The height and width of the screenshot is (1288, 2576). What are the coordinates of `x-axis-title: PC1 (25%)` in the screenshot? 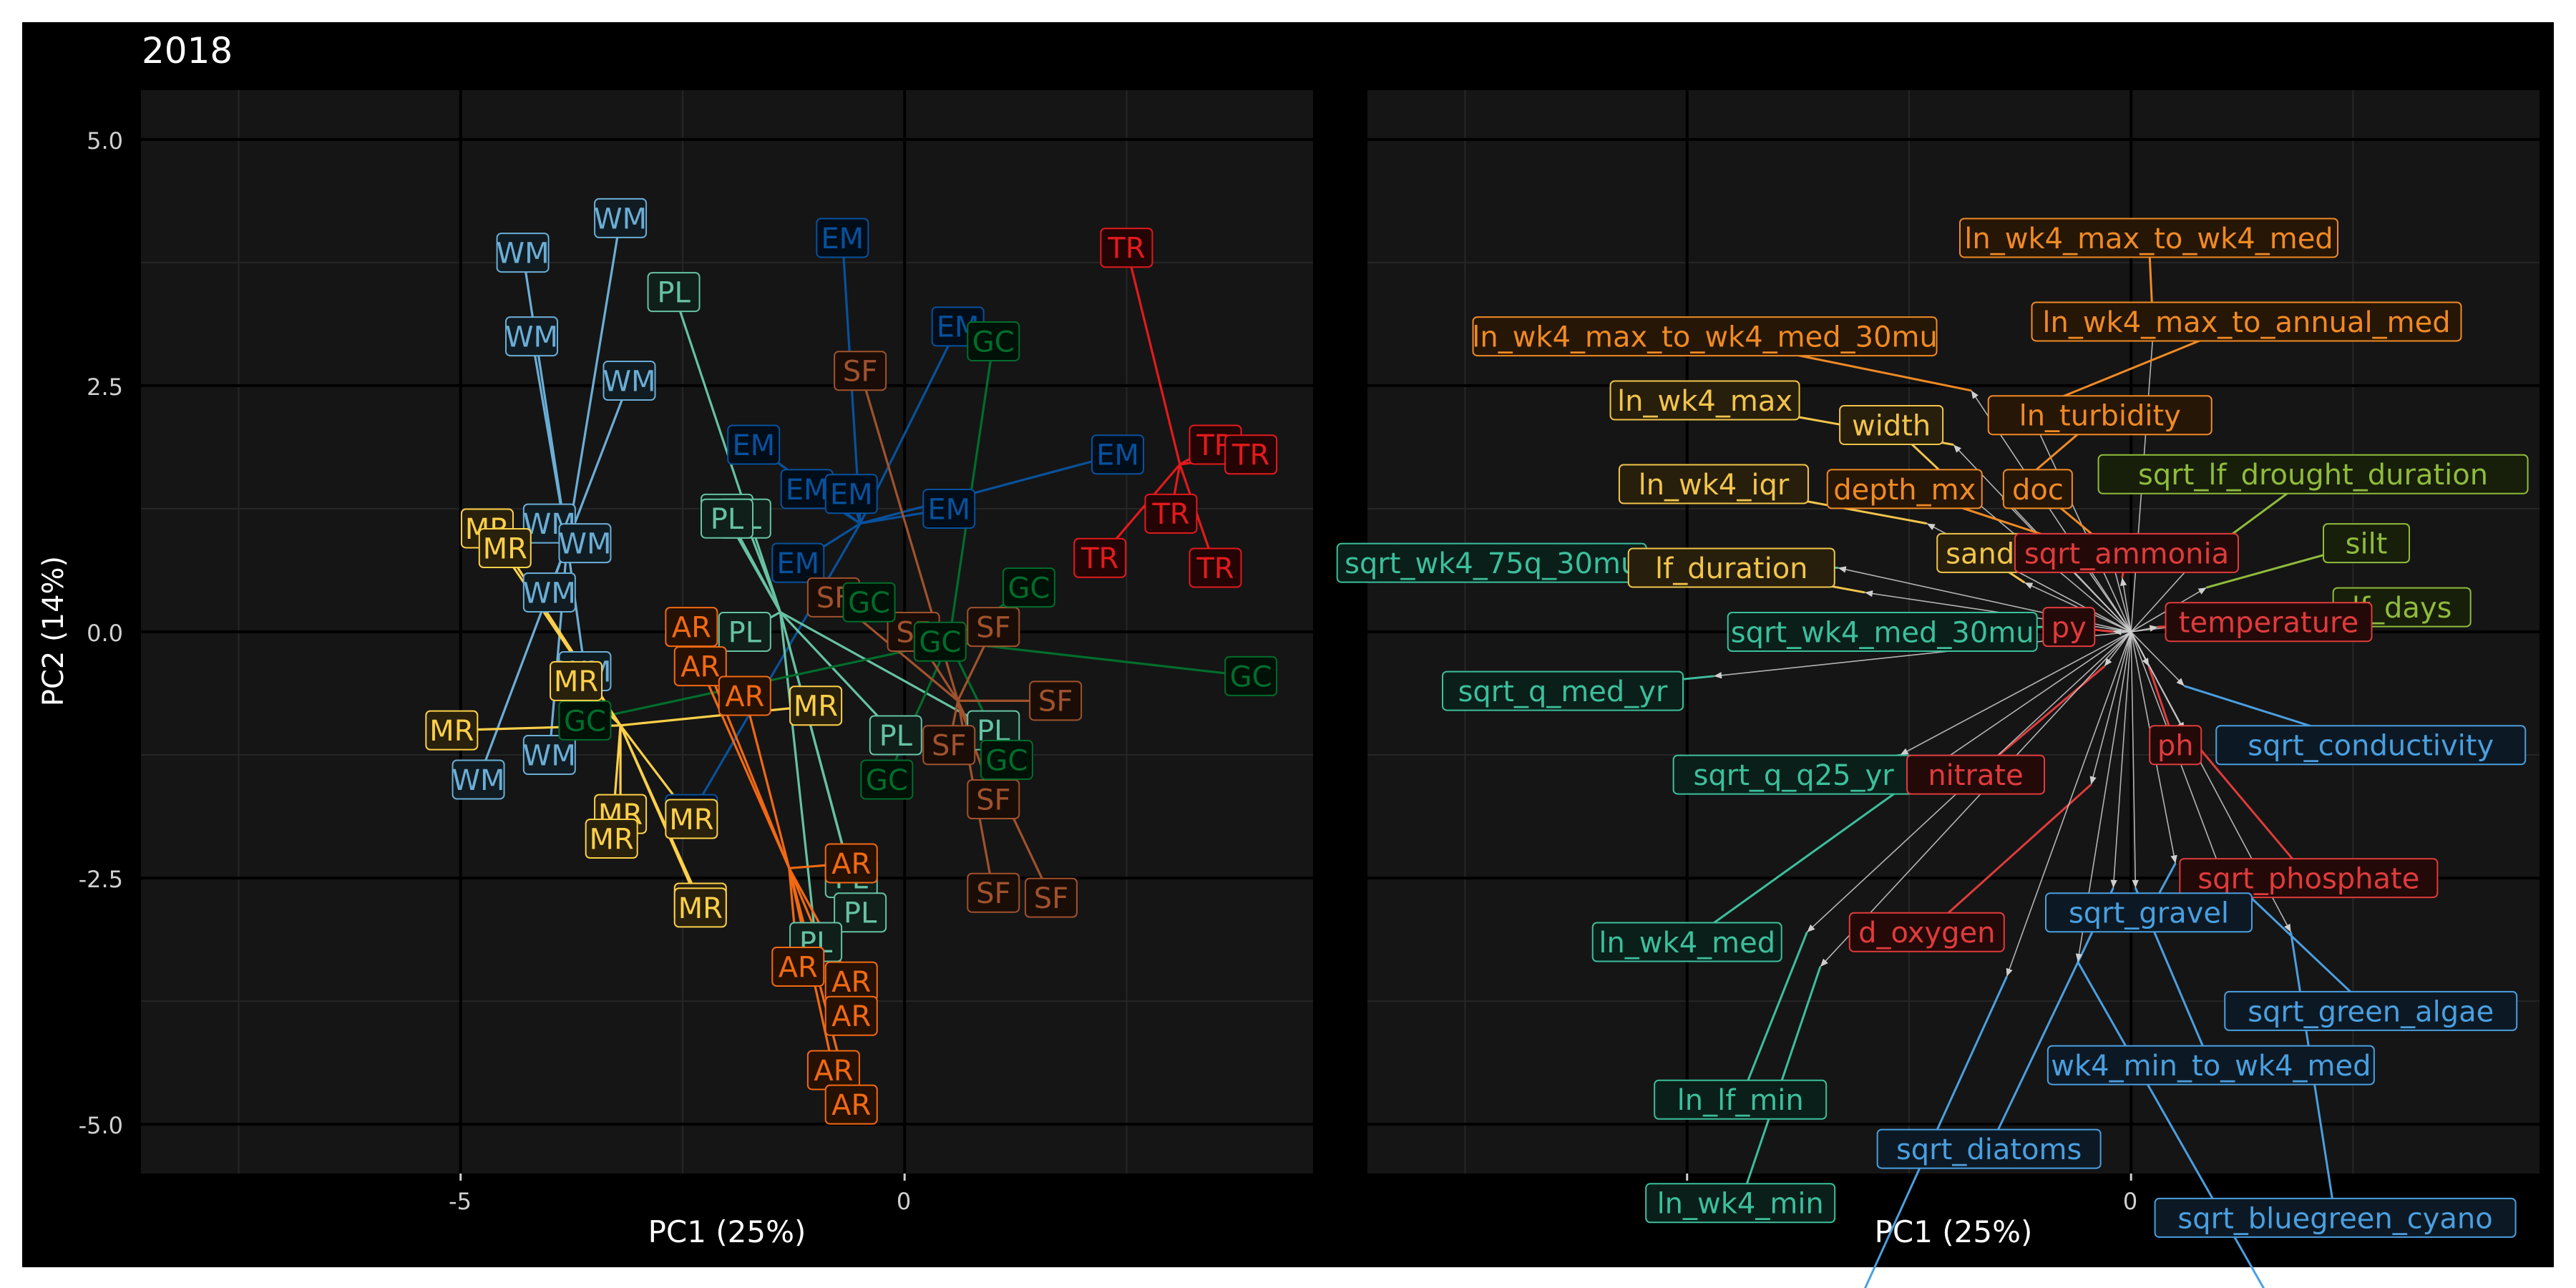 It's located at (727, 1231).